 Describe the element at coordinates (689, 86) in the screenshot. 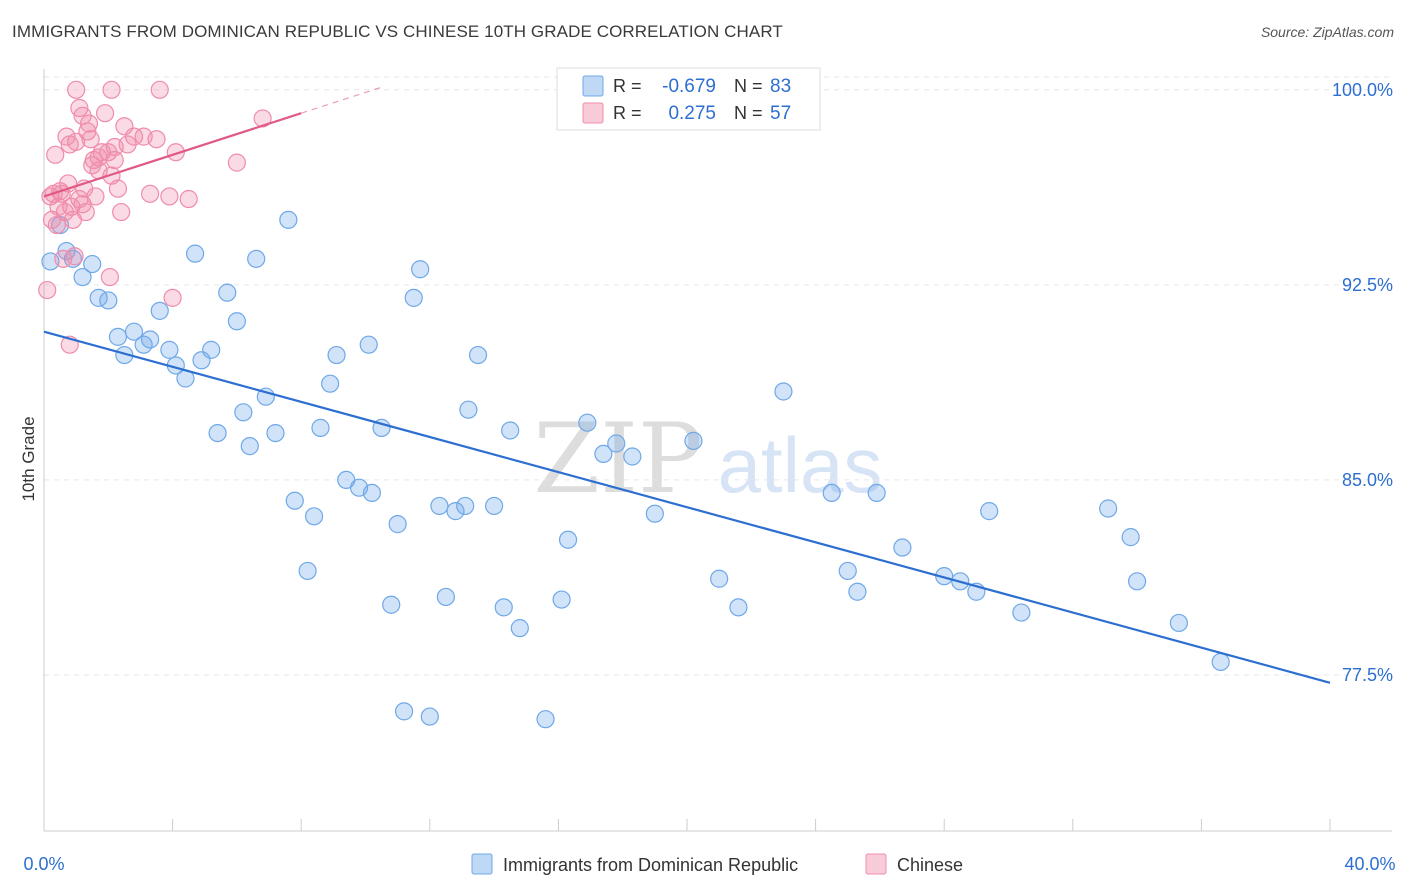

I see `stats-r-value-dominican: -0.679` at that location.